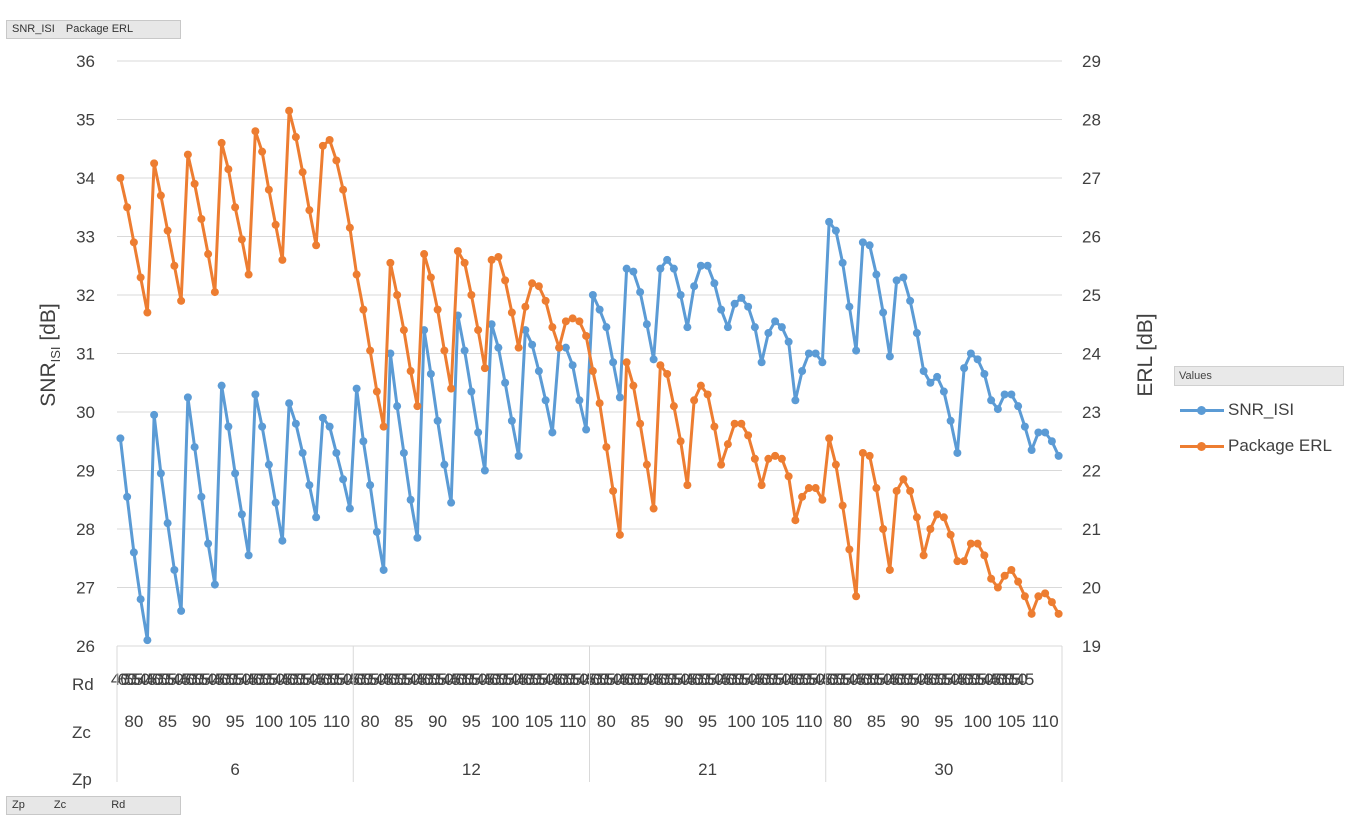 The width and height of the screenshot is (1349, 824). I want to click on rd-field-button: Rd, so click(118, 805).